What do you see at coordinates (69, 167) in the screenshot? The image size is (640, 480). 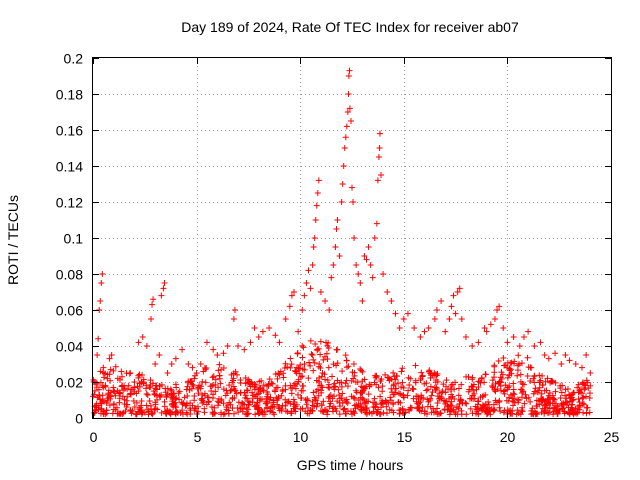 I see `y-tick-label: 0.14` at bounding box center [69, 167].